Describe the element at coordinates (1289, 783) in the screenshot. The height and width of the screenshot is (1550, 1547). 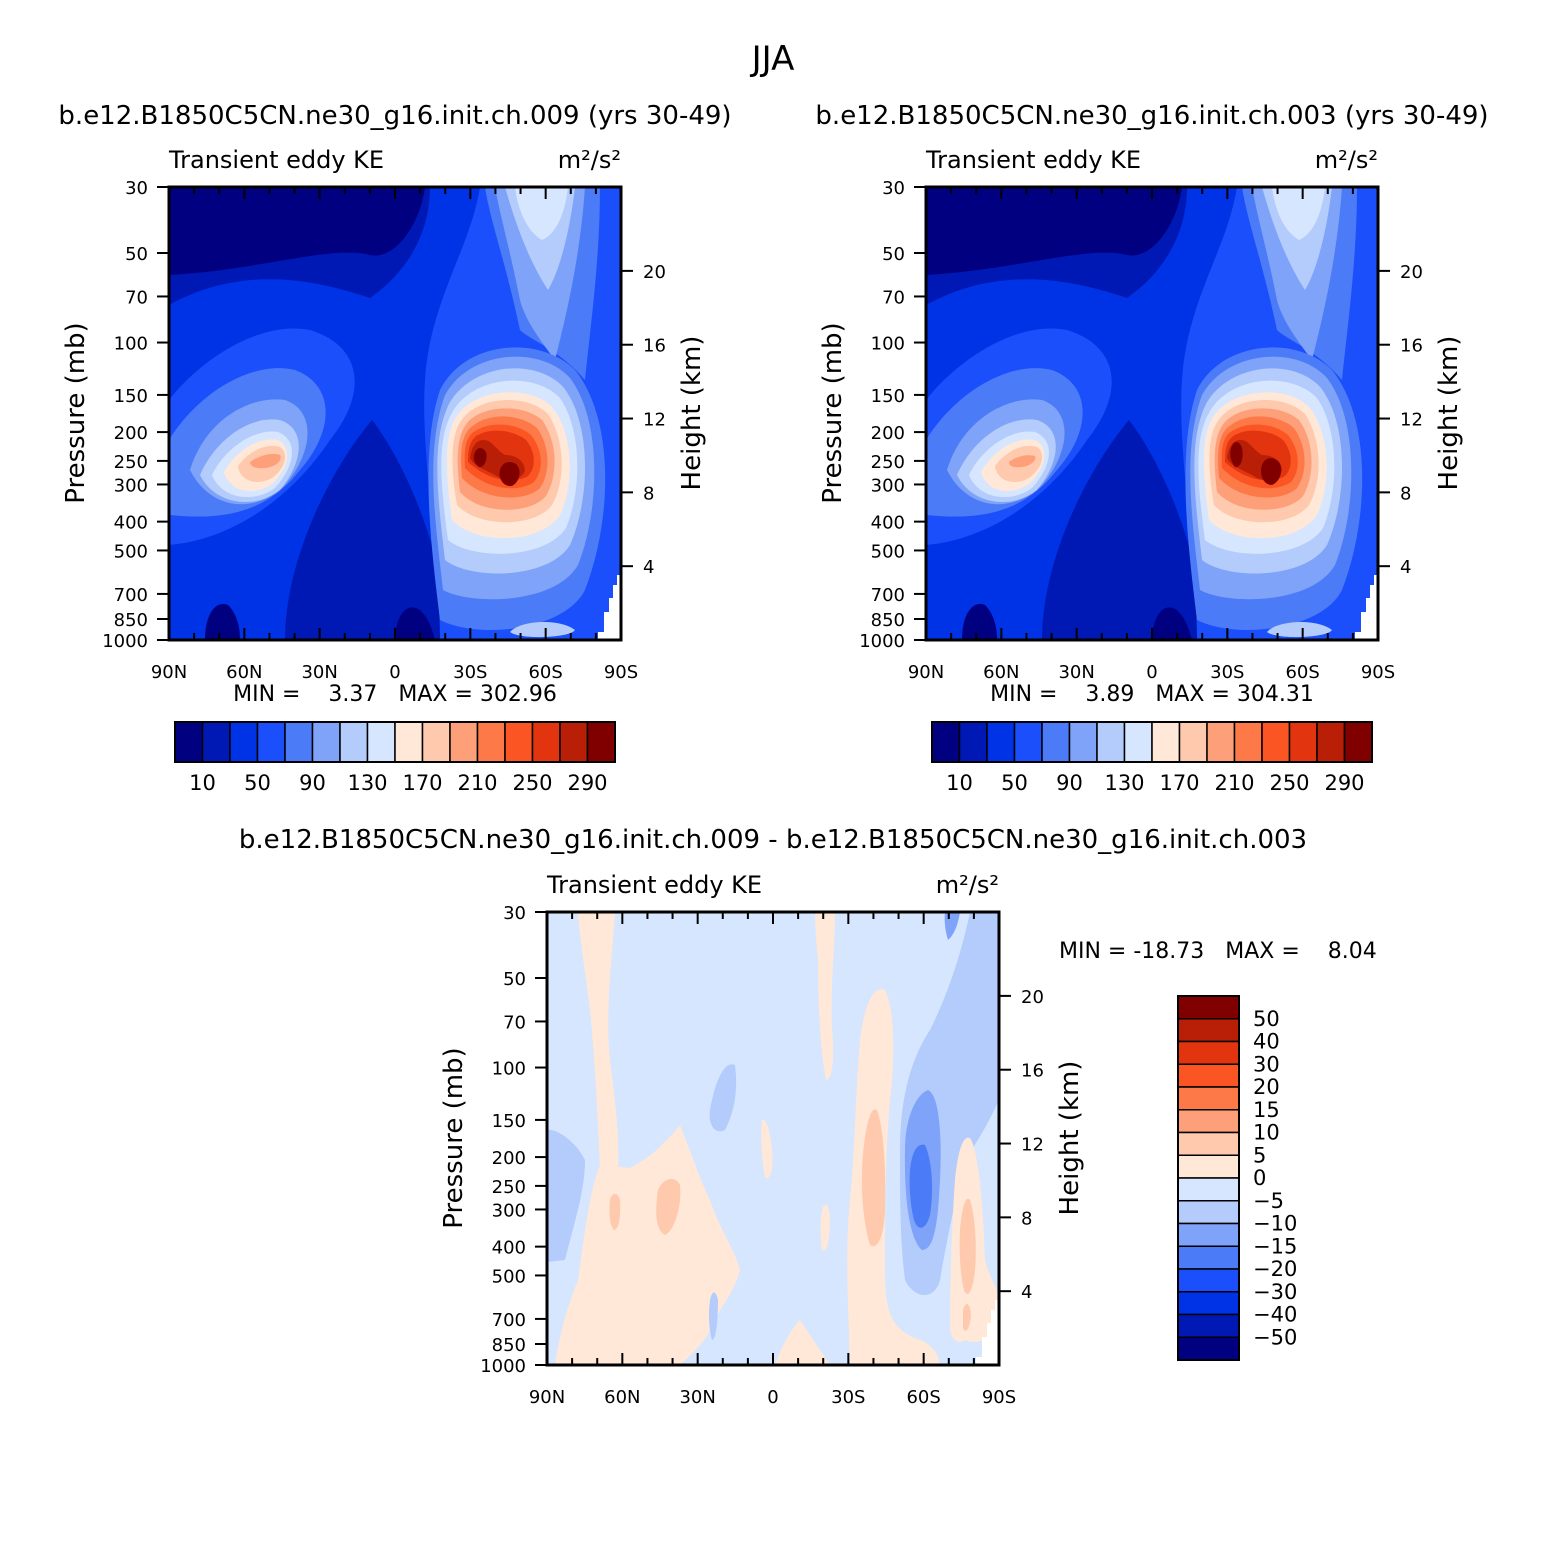
I see `colorbar-label: 250` at that location.